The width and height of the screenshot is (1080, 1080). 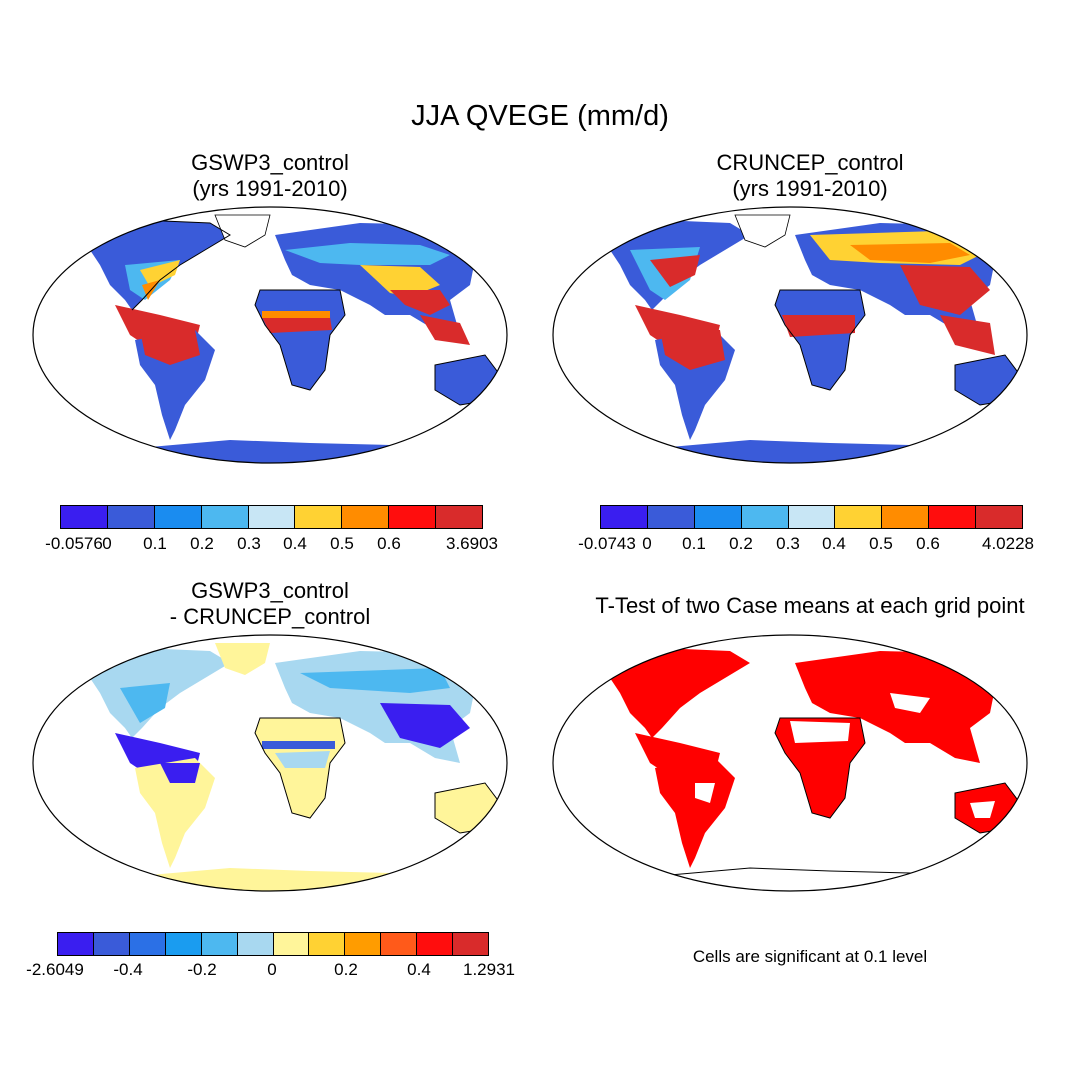 What do you see at coordinates (540, 116) in the screenshot?
I see `figure-title: JJA QVEGE (mm/d)` at bounding box center [540, 116].